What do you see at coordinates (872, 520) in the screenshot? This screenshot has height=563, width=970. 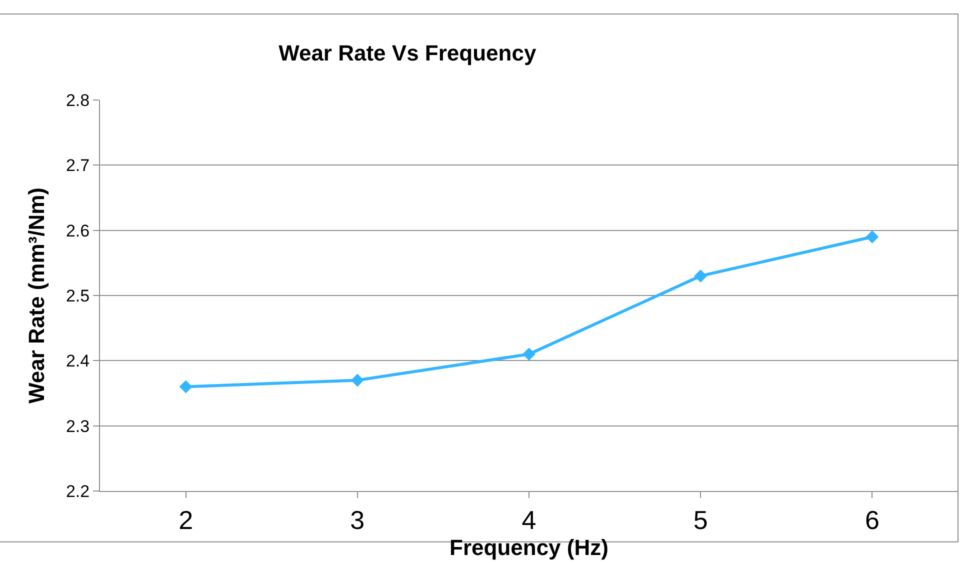 I see `x-tick-label: 6` at bounding box center [872, 520].